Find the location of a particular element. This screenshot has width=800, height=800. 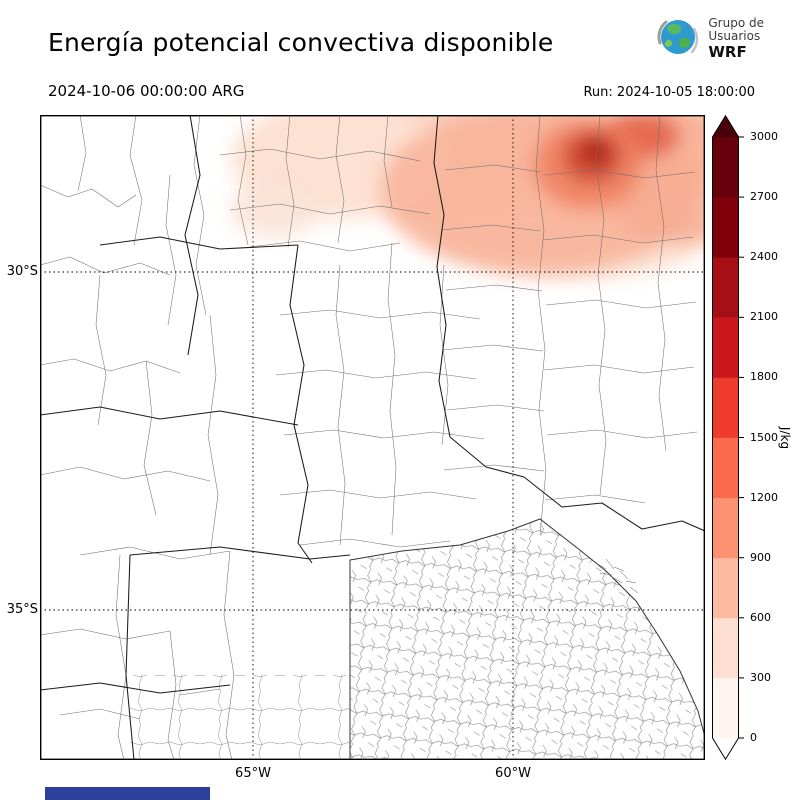

colorbar-tick-label: 2400 is located at coordinates (764, 257).